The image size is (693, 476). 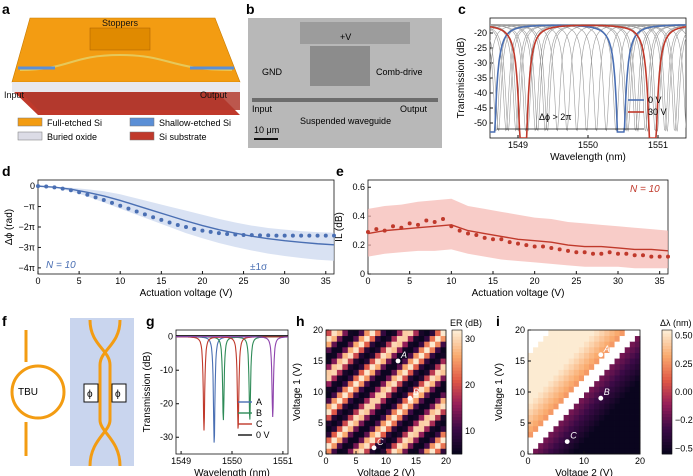 What do you see at coordinates (386, 472) in the screenshot?
I see `x-axis-label: Voltage 2 (V)` at bounding box center [386, 472].